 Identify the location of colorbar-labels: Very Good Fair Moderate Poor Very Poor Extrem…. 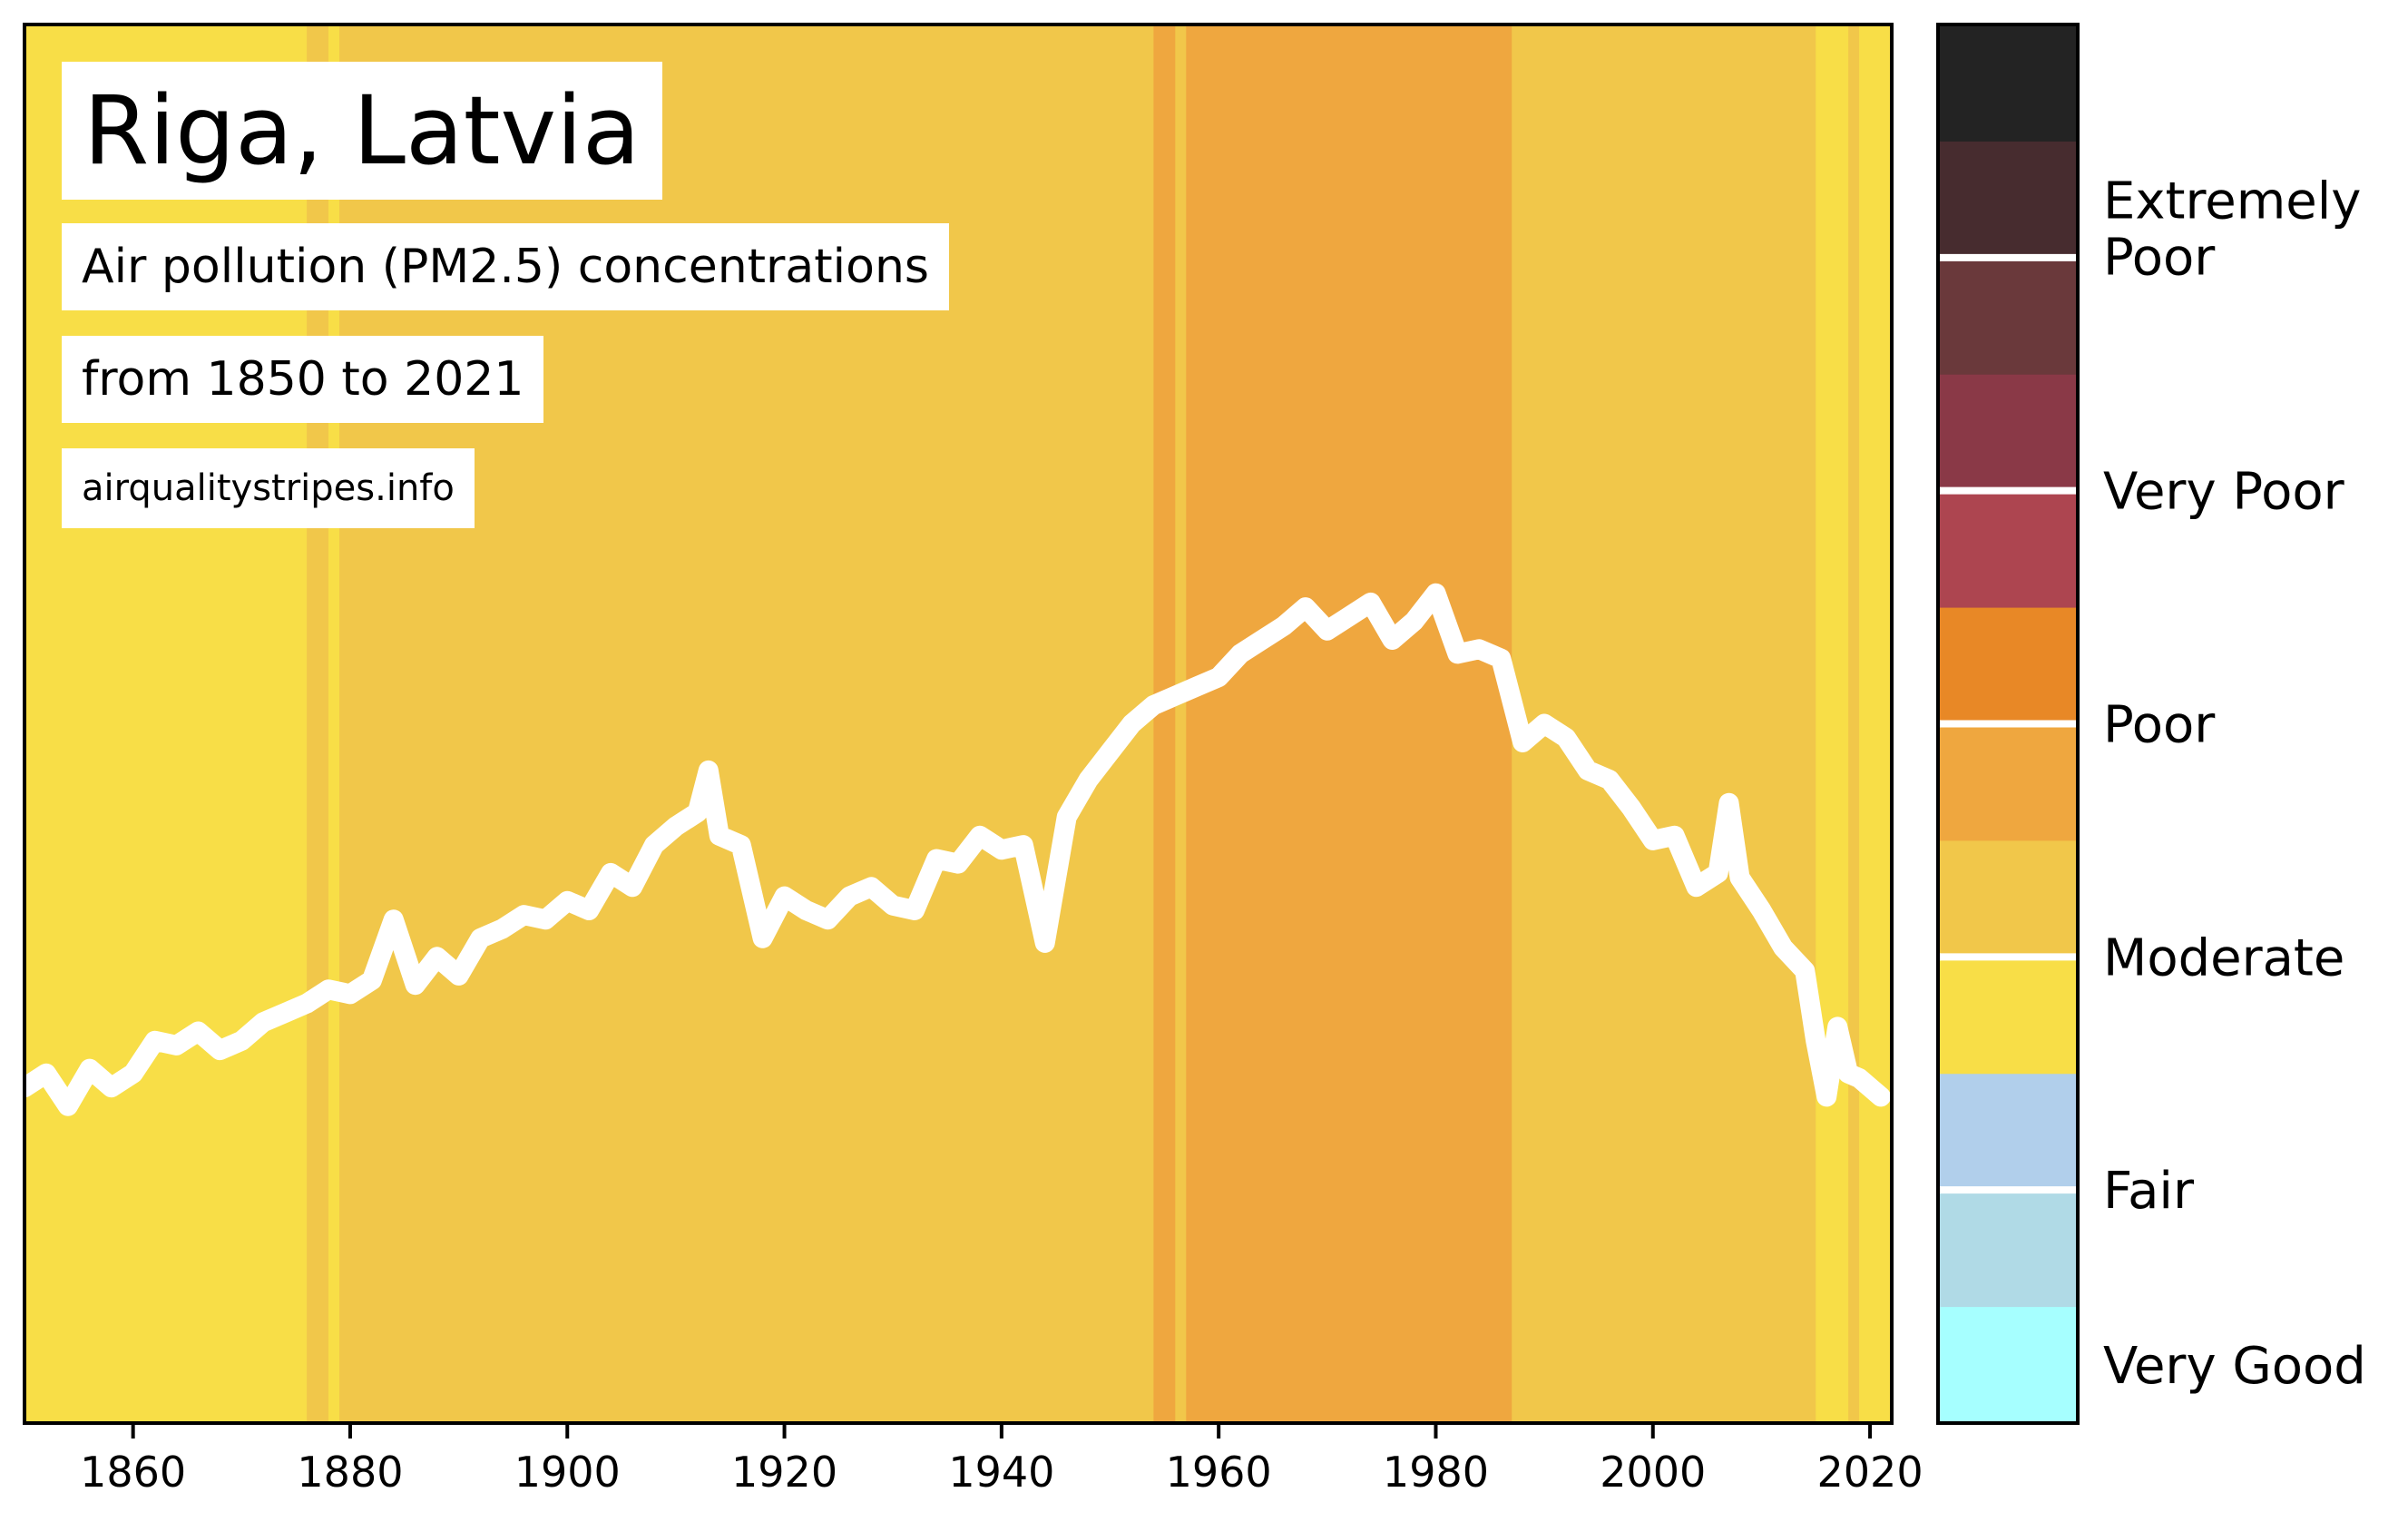
(2234, 784).